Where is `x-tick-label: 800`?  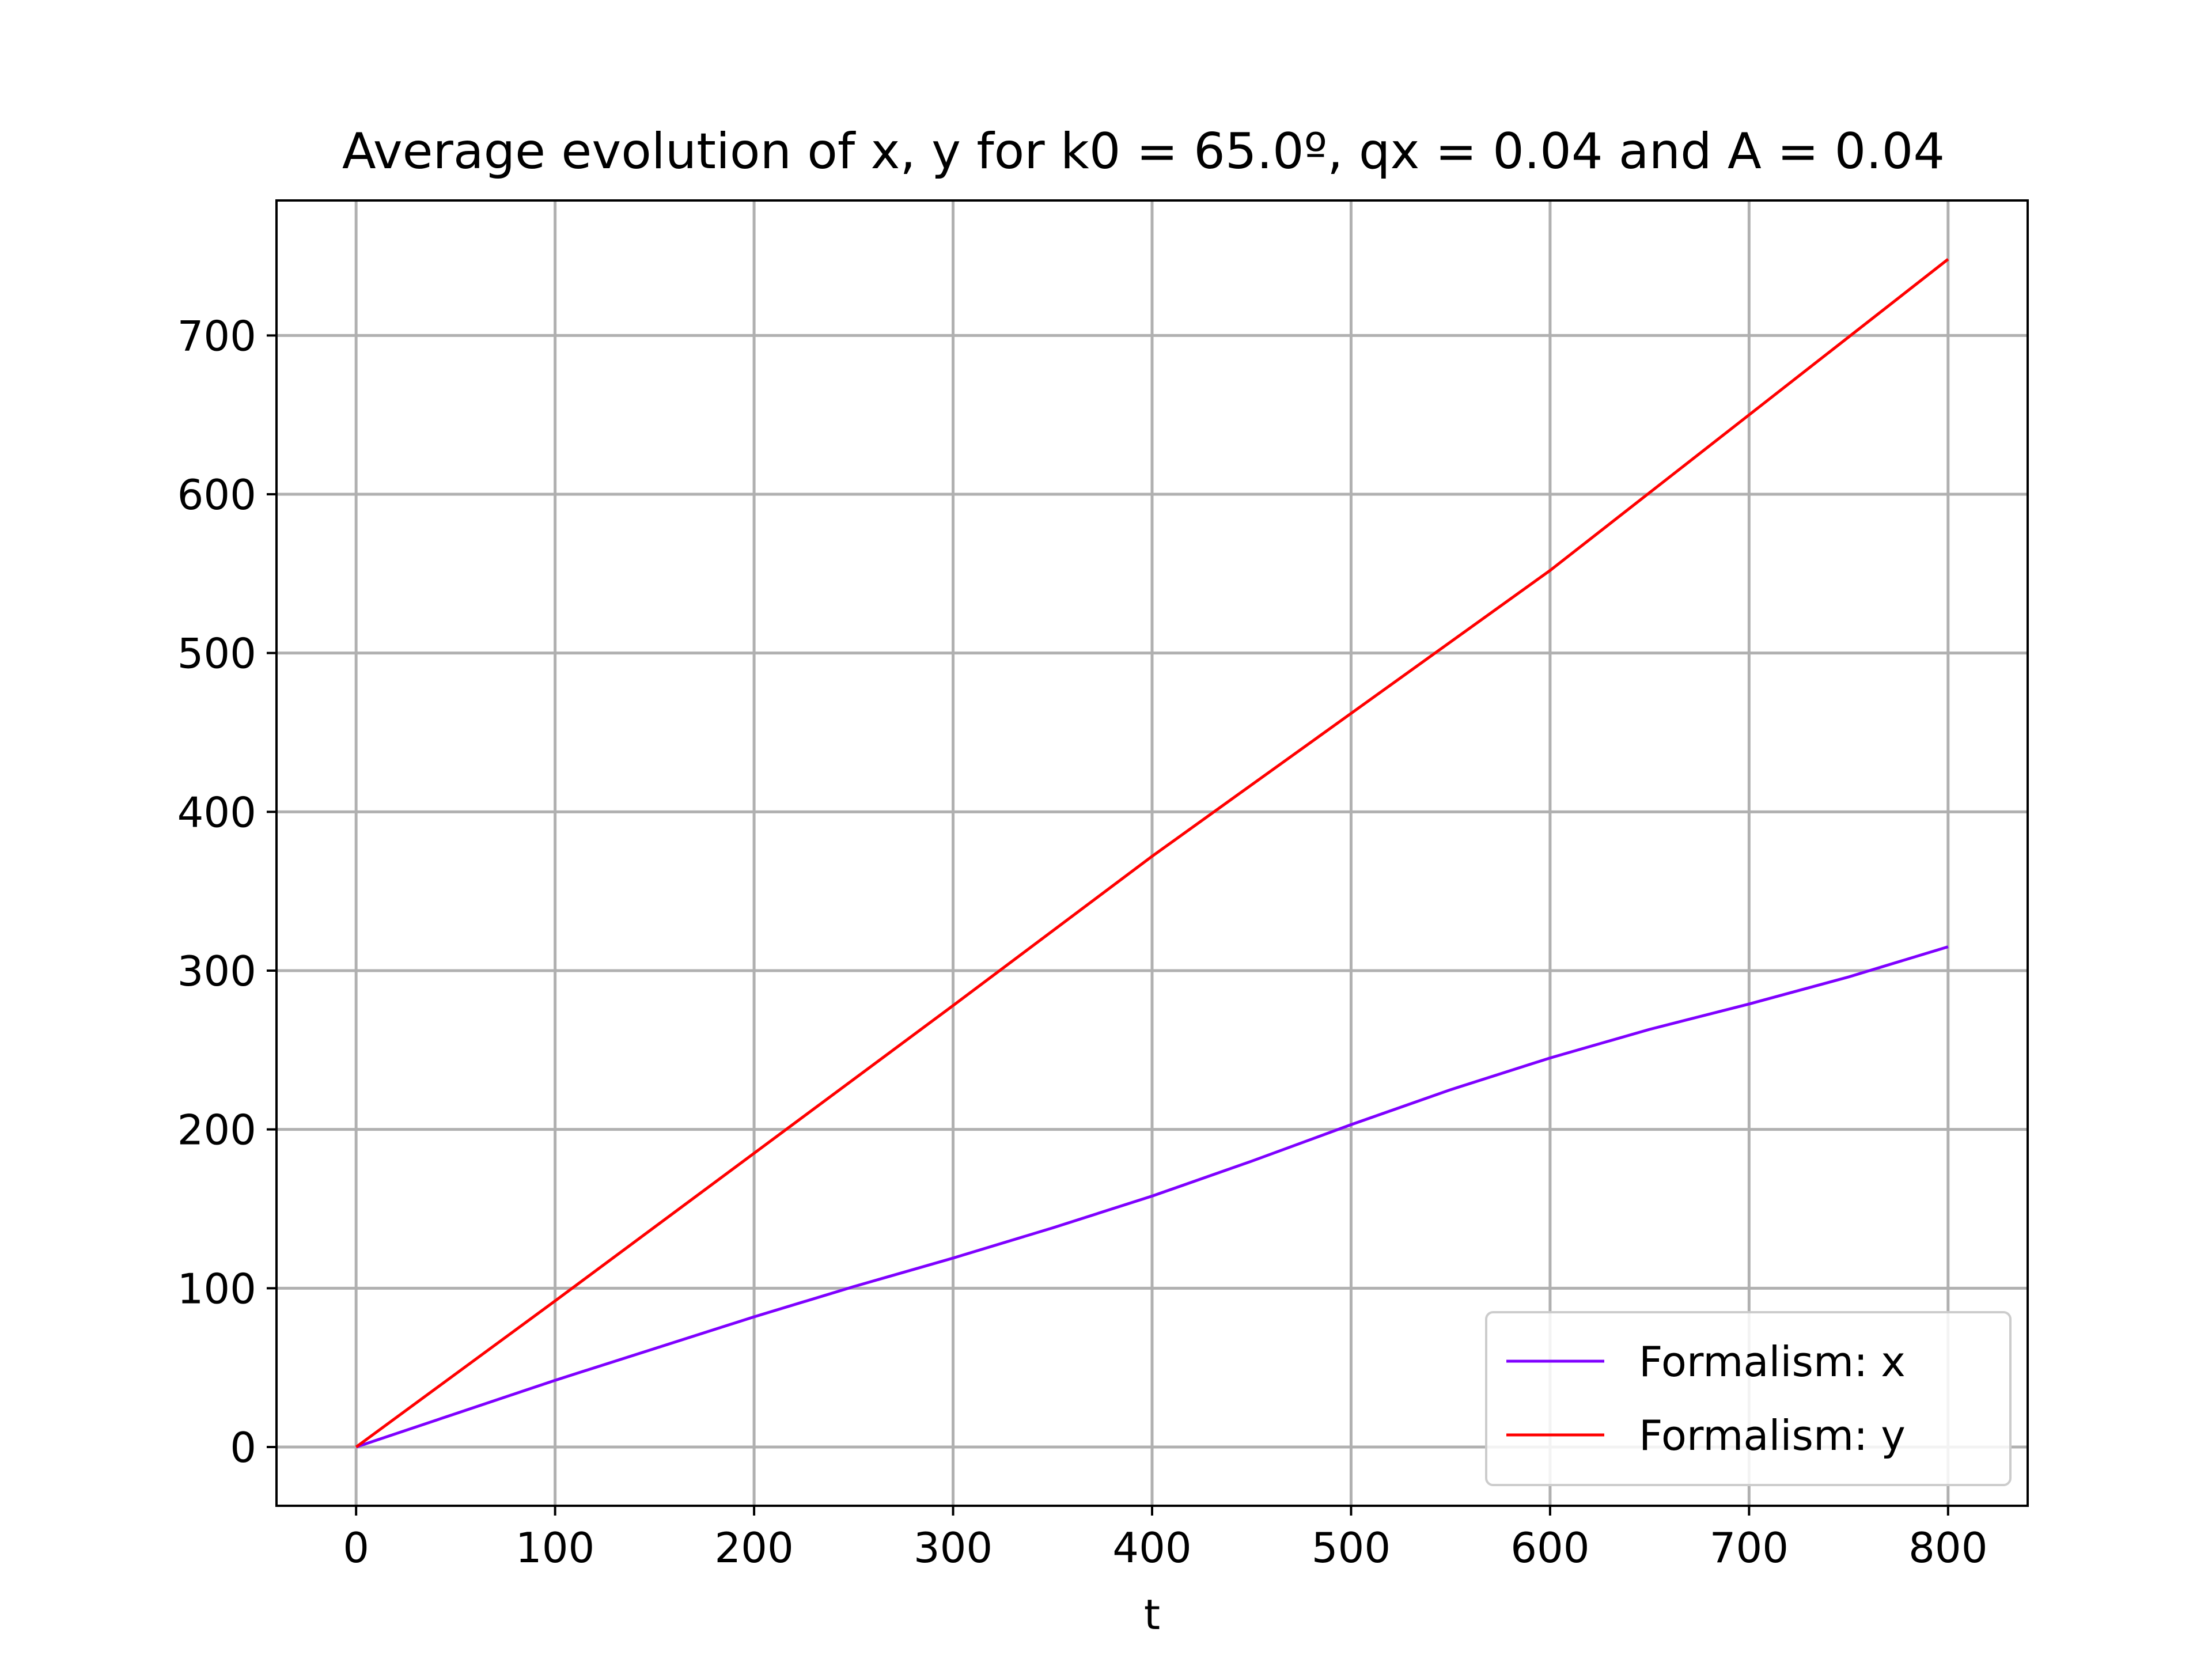 x-tick-label: 800 is located at coordinates (1947, 1548).